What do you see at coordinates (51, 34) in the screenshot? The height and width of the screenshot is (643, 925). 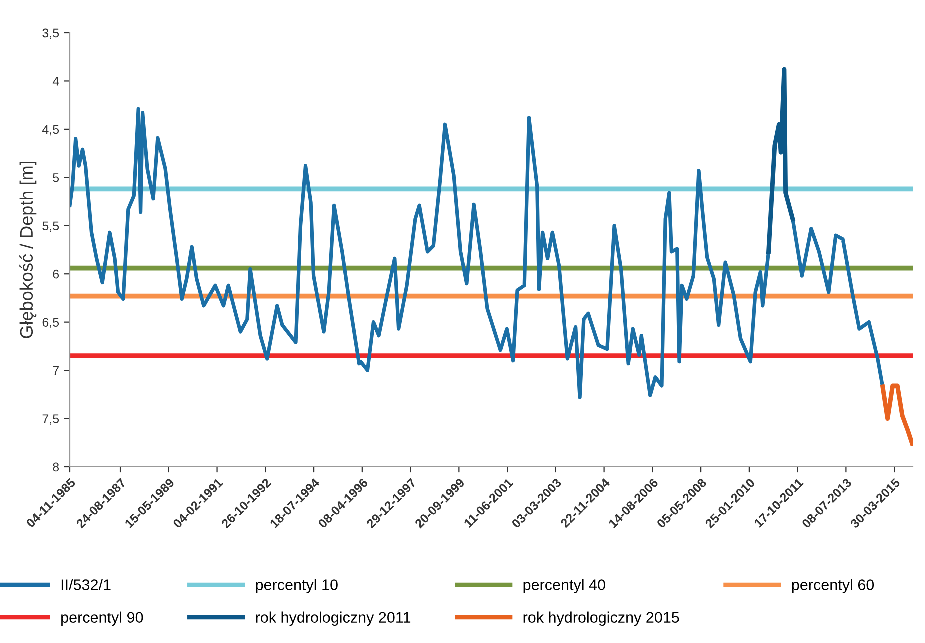 I see `y-tick-label: 3,5` at bounding box center [51, 34].